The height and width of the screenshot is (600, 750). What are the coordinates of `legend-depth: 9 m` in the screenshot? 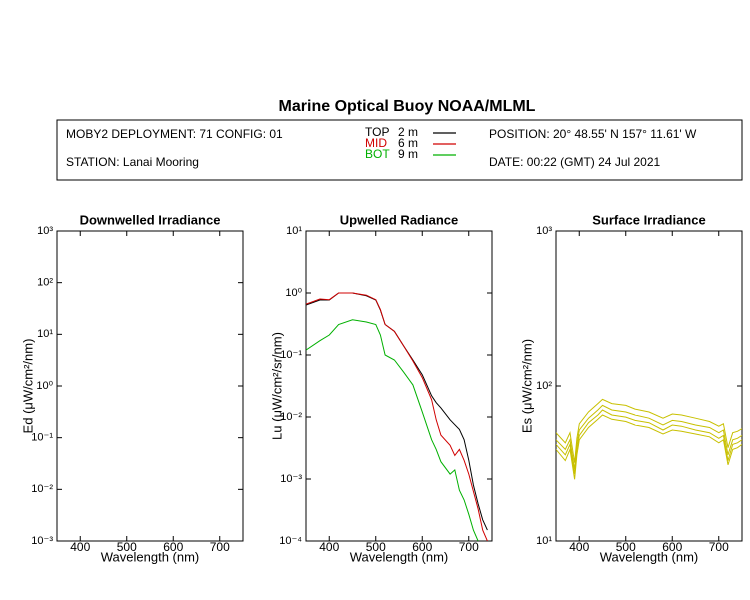 It's located at (408, 154).